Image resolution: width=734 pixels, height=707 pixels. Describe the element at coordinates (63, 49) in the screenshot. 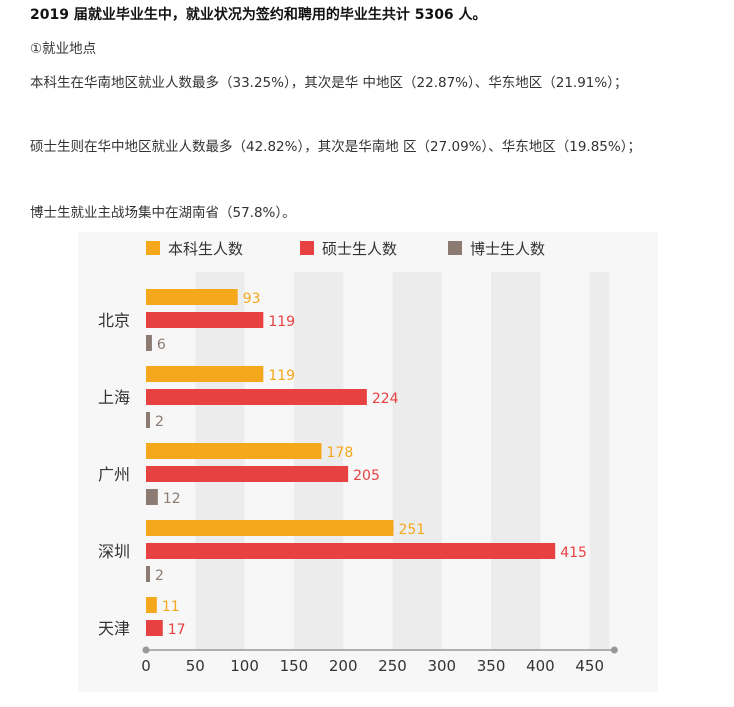

I see `section-label: ①就业地点` at that location.